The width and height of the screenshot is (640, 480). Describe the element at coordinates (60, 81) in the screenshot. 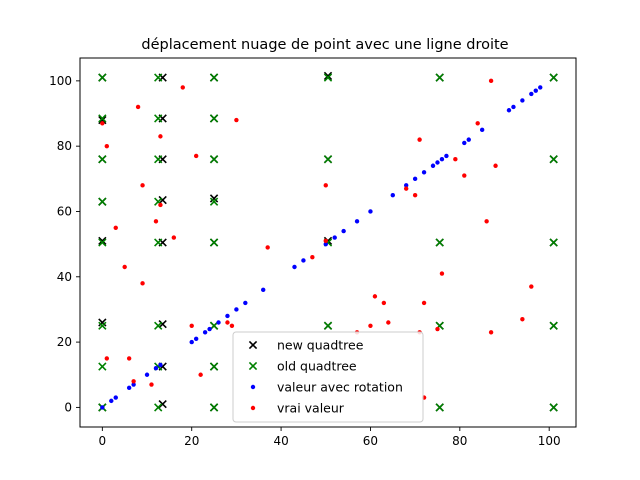

I see `y-tick-label: 100` at that location.